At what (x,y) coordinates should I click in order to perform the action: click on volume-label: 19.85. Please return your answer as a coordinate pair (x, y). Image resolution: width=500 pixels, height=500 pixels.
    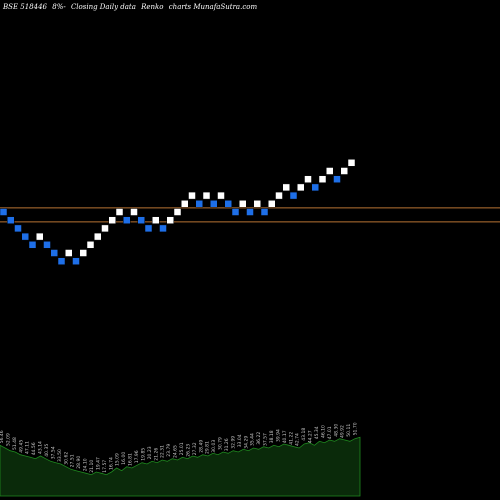
    Looking at the image, I should click on (143, 454).